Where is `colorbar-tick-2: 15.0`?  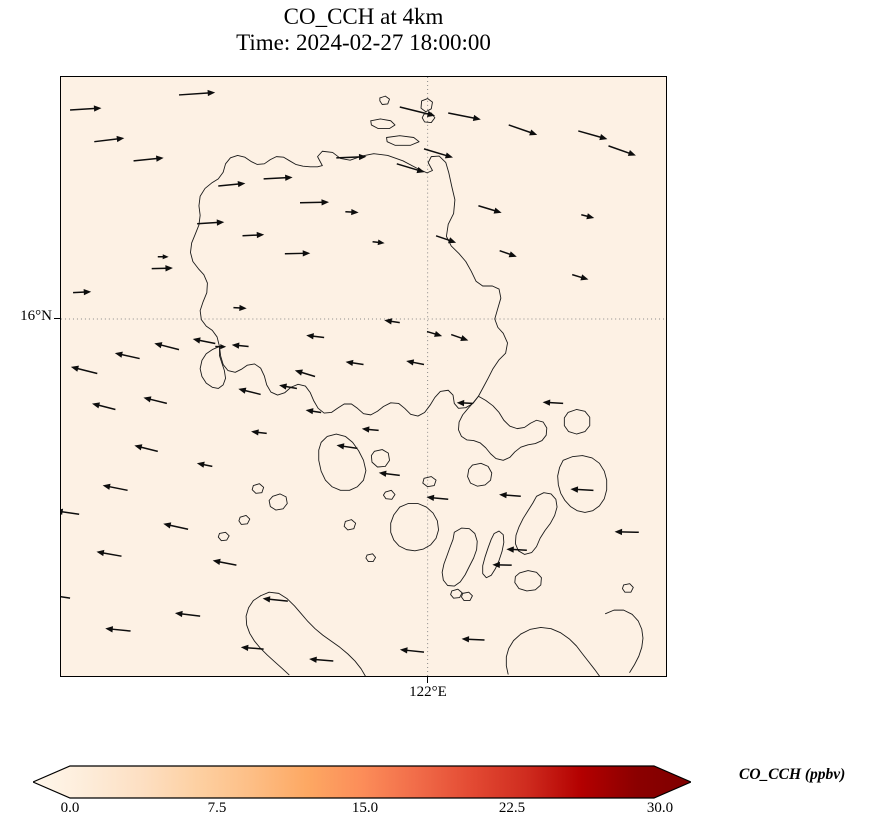
colorbar-tick-2: 15.0 is located at coordinates (365, 808).